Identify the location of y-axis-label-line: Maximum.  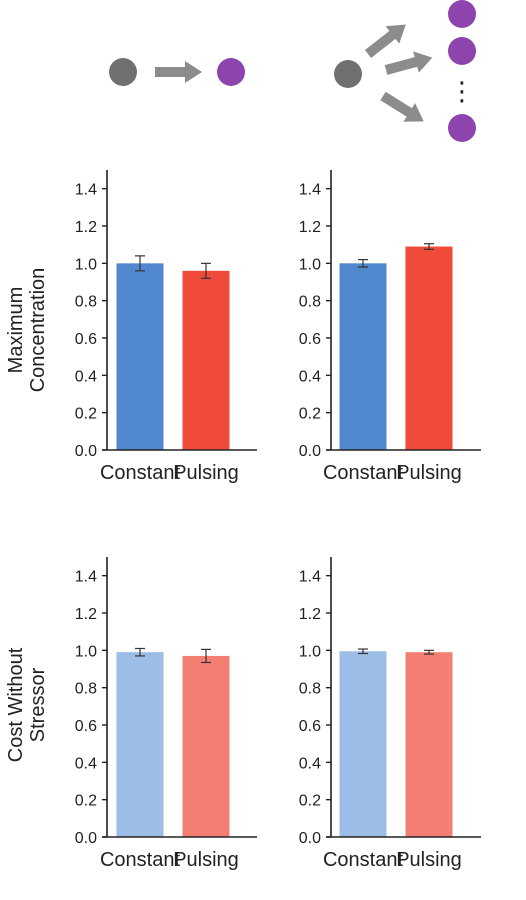
(16, 330).